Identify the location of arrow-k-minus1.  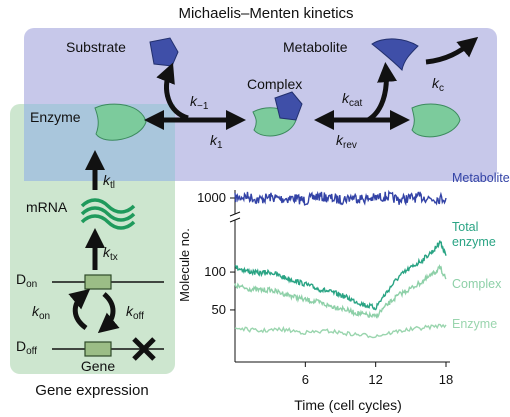
(172, 91).